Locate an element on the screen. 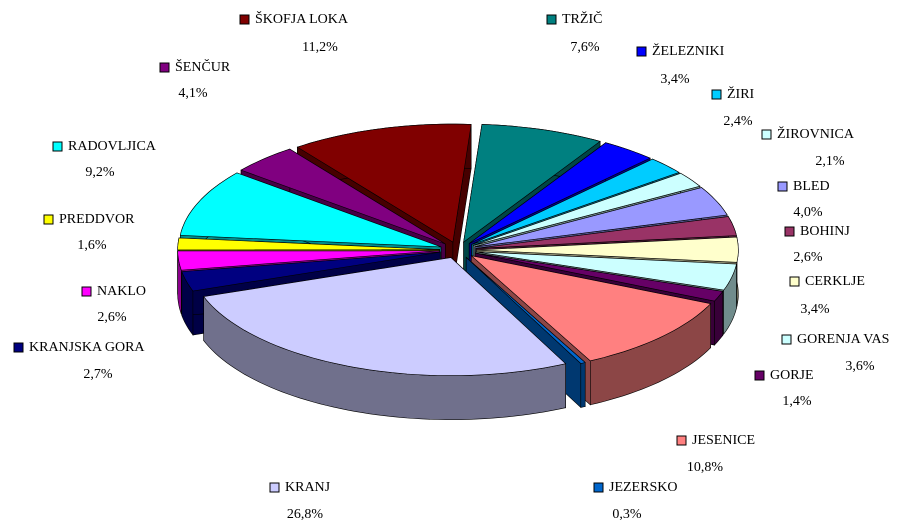 The width and height of the screenshot is (924, 524). category-label: KRANJSKA GORA is located at coordinates (87, 347).